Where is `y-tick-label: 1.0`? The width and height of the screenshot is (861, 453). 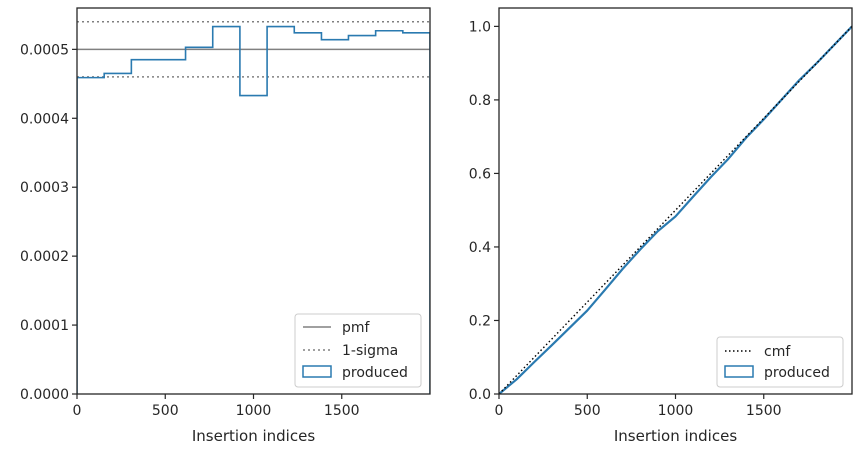
y-tick-label: 1.0 is located at coordinates (480, 27).